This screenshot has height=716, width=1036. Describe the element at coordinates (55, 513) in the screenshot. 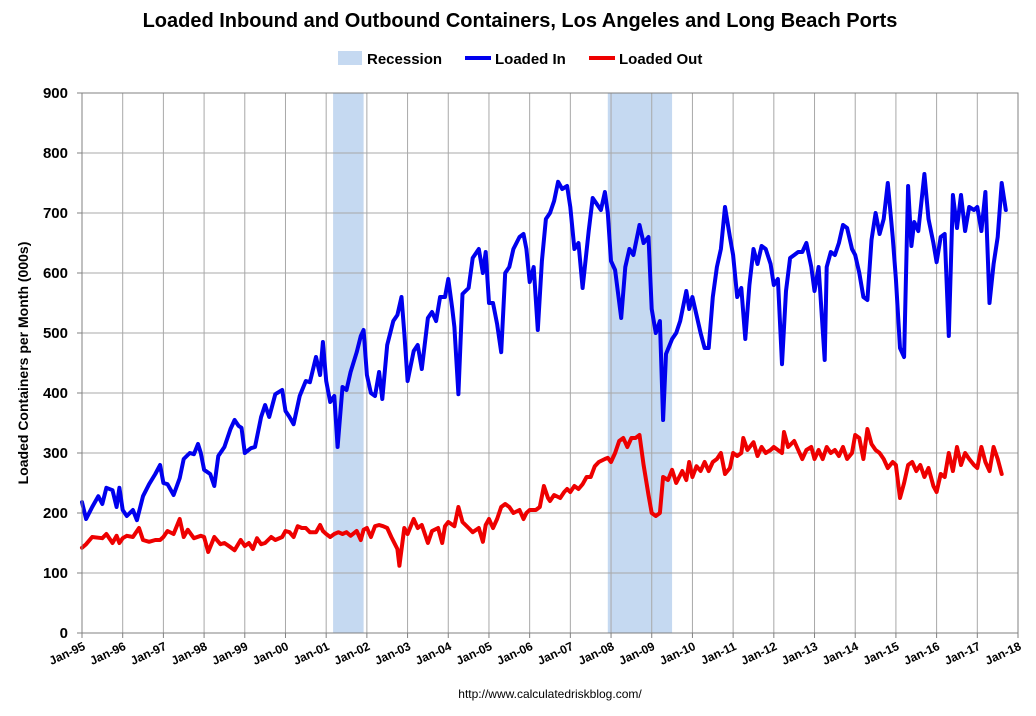

I see `y-tick-label: 200` at that location.